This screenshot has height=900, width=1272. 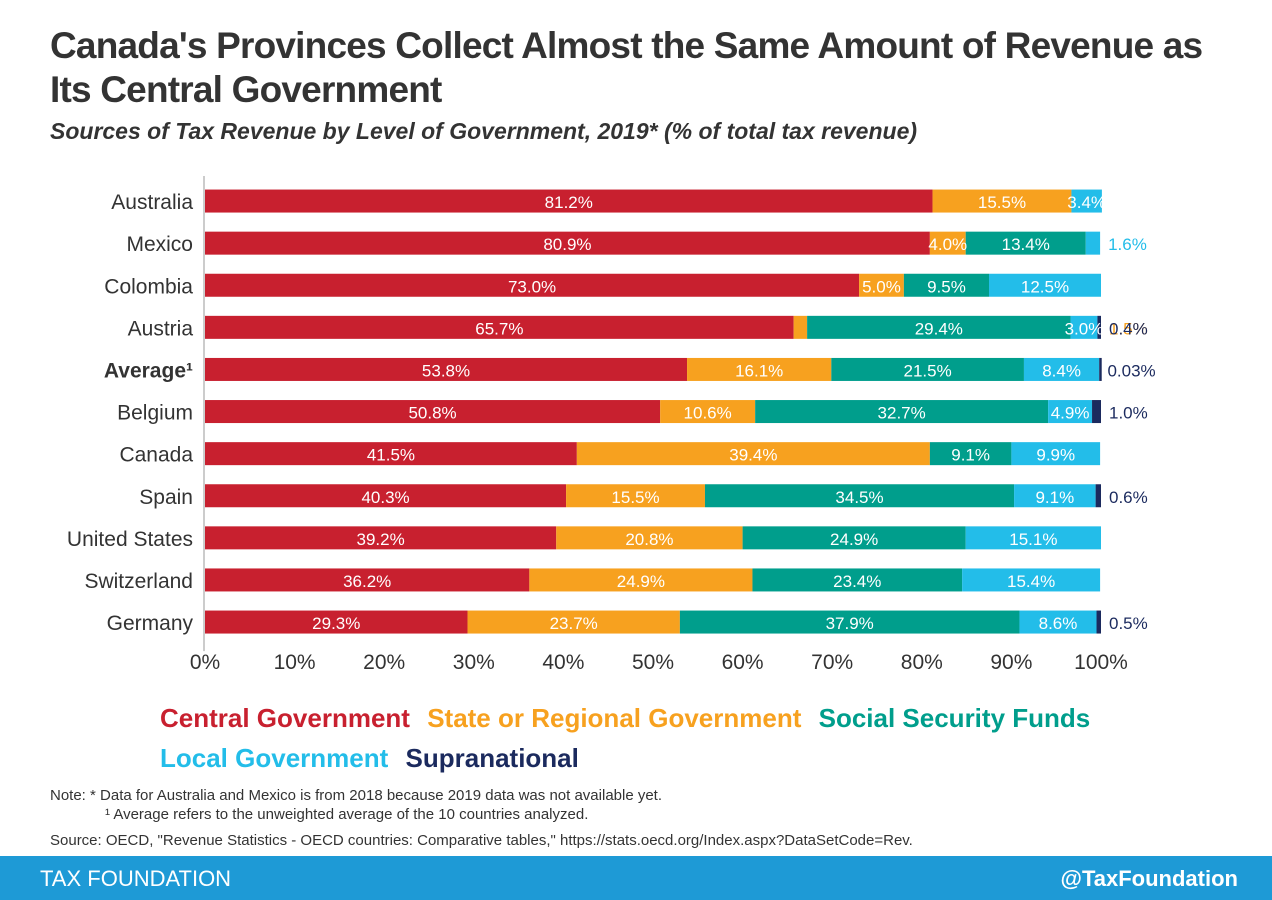 I want to click on category-label-australia: Australia, so click(x=152, y=202).